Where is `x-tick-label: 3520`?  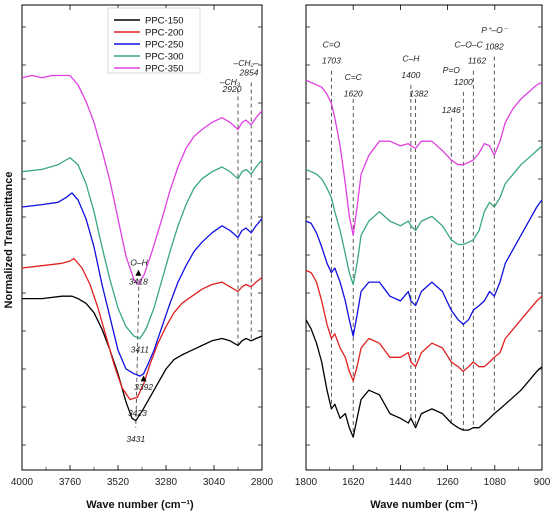
x-tick-label: 3520 is located at coordinates (118, 482).